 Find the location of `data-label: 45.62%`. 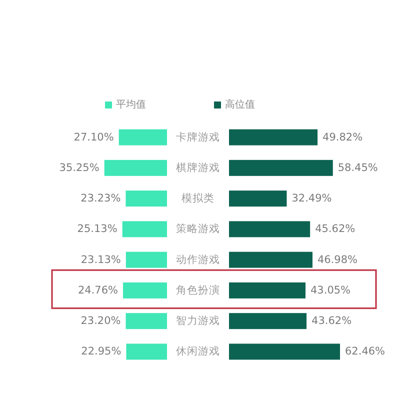

data-label: 45.62% is located at coordinates (335, 229).